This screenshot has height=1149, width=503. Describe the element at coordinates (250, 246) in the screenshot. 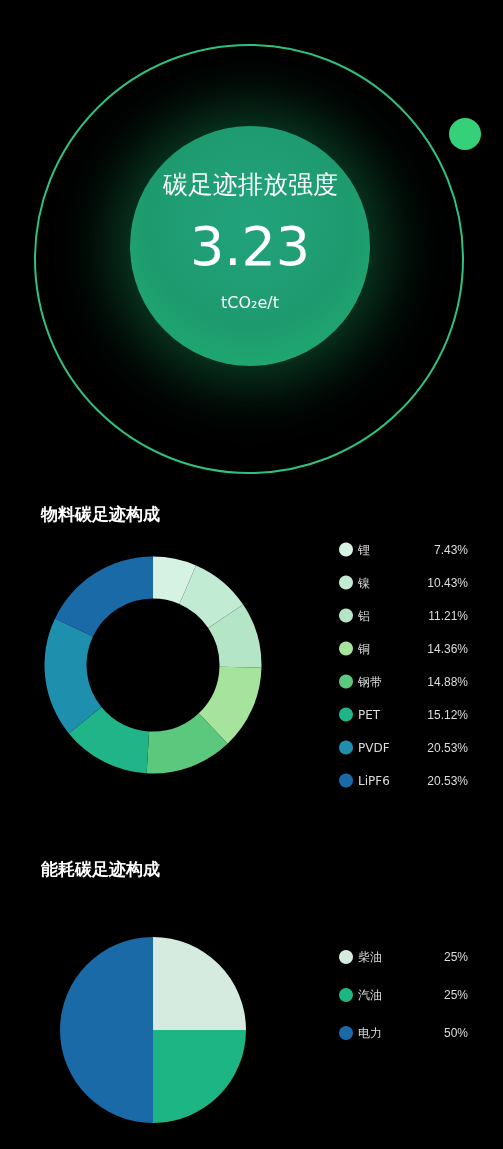

I see `text: 3.23` at that location.